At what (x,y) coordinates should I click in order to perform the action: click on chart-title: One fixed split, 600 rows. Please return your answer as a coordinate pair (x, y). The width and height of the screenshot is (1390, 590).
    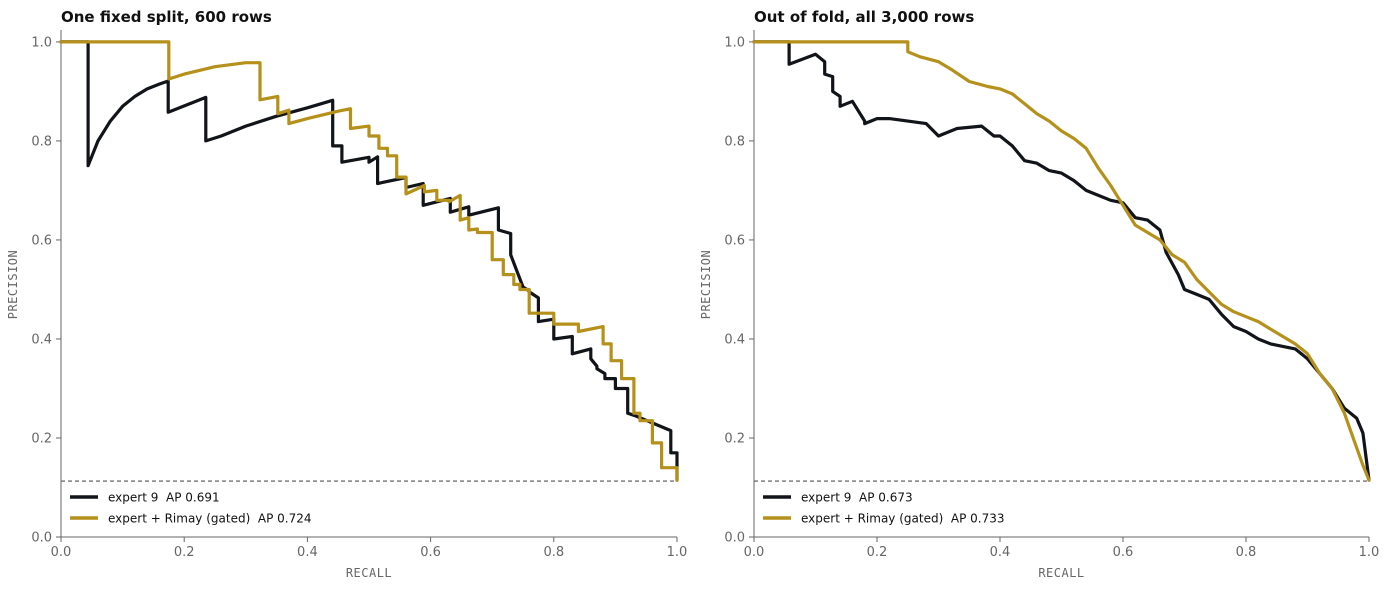
    Looking at the image, I should click on (166, 17).